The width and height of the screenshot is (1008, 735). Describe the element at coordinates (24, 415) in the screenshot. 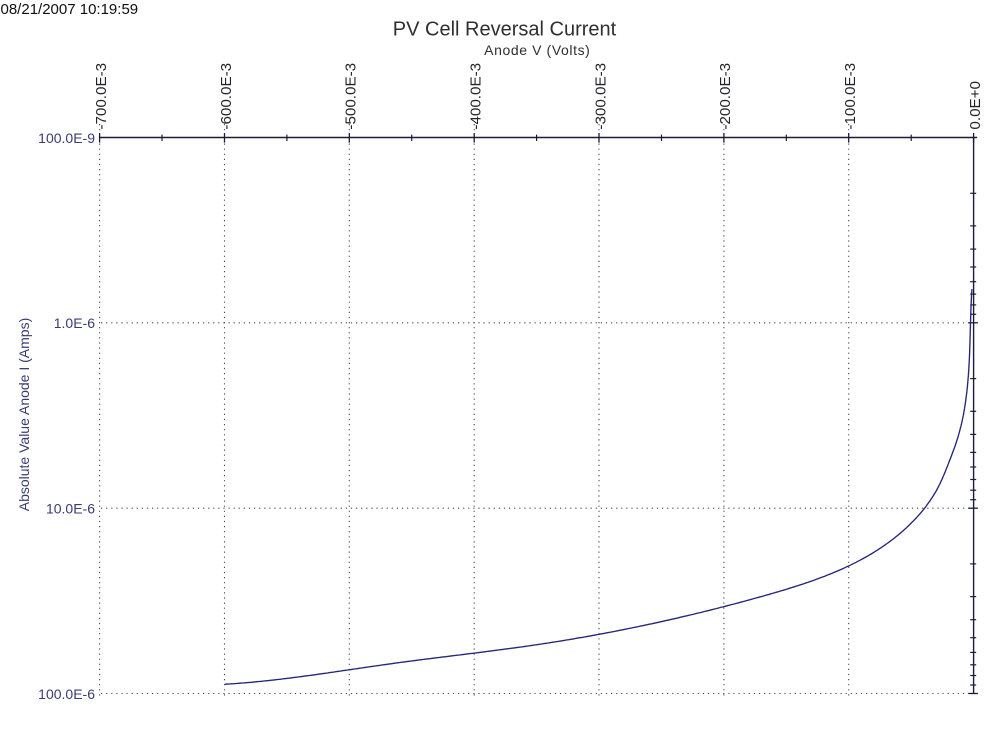

I see `svg-text: Absolute Value Anode I (Amps)` at that location.